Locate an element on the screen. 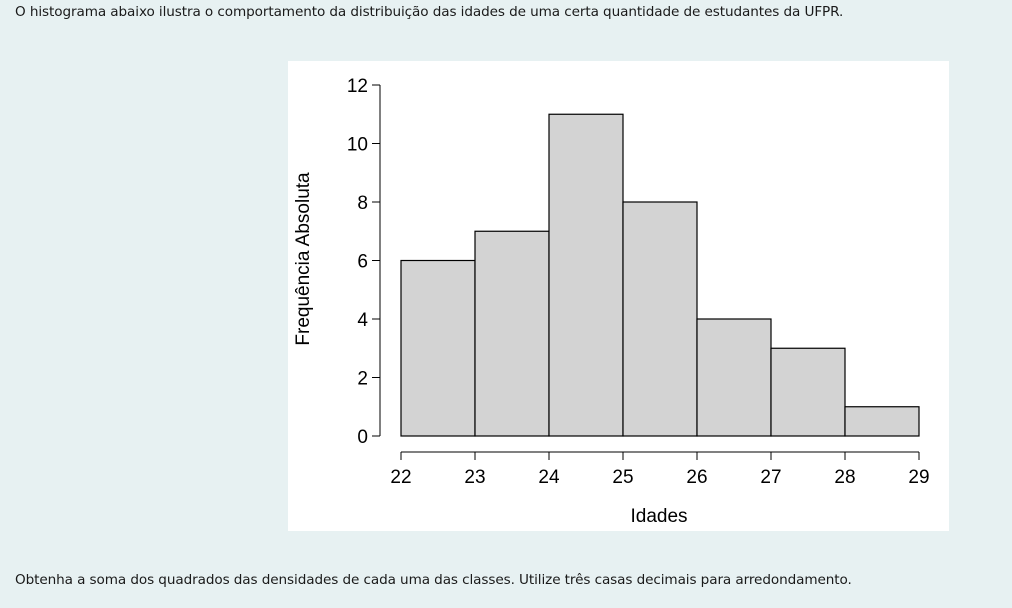 The width and height of the screenshot is (1012, 608). y-tick-label: 6 is located at coordinates (362, 262).